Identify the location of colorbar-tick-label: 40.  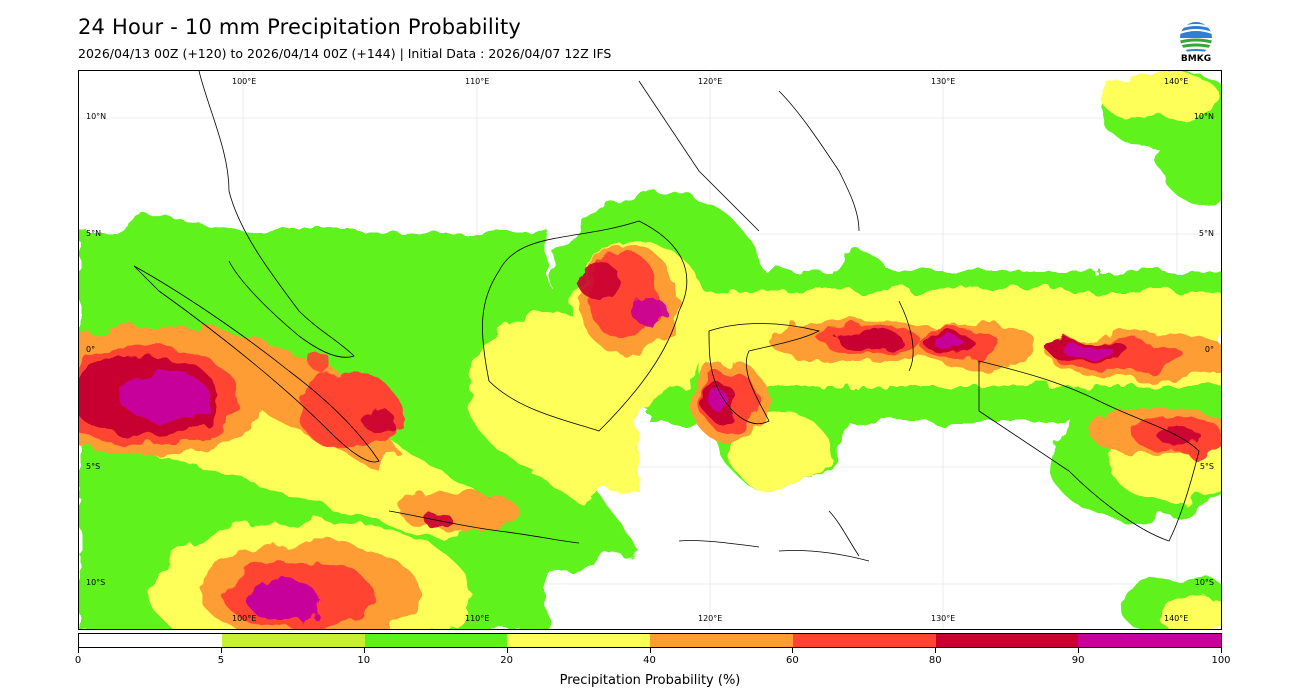
(649, 660).